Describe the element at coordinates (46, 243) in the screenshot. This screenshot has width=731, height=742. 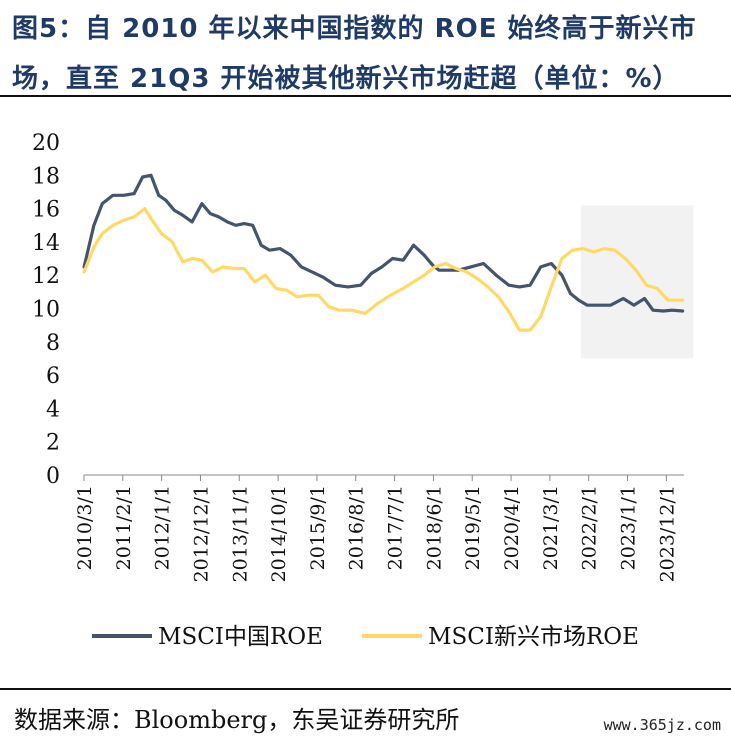
I see `y-tick-label: 14` at that location.